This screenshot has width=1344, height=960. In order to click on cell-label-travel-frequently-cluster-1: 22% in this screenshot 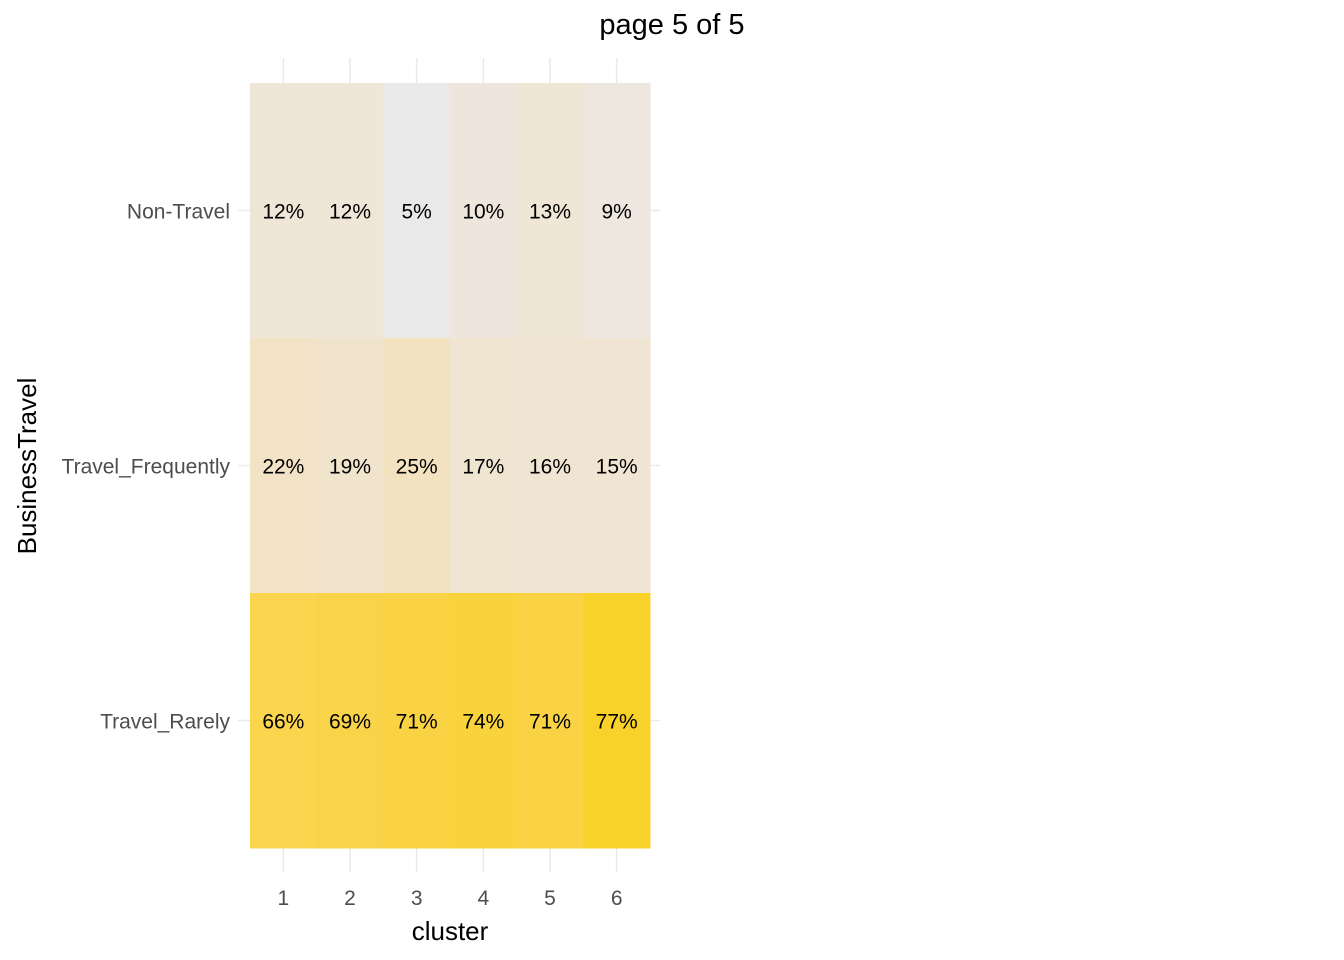, I will do `click(283, 467)`.